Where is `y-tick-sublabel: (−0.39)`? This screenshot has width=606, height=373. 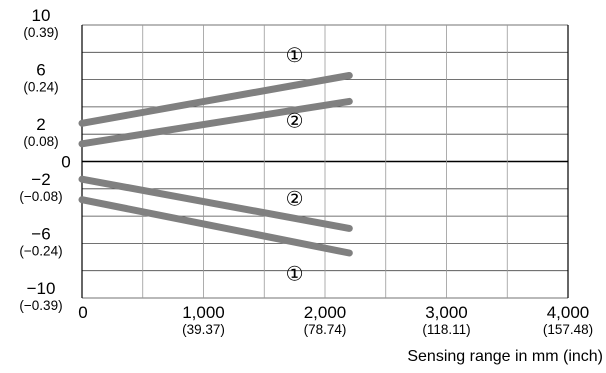
y-tick-sublabel: (−0.39) is located at coordinates (40, 305).